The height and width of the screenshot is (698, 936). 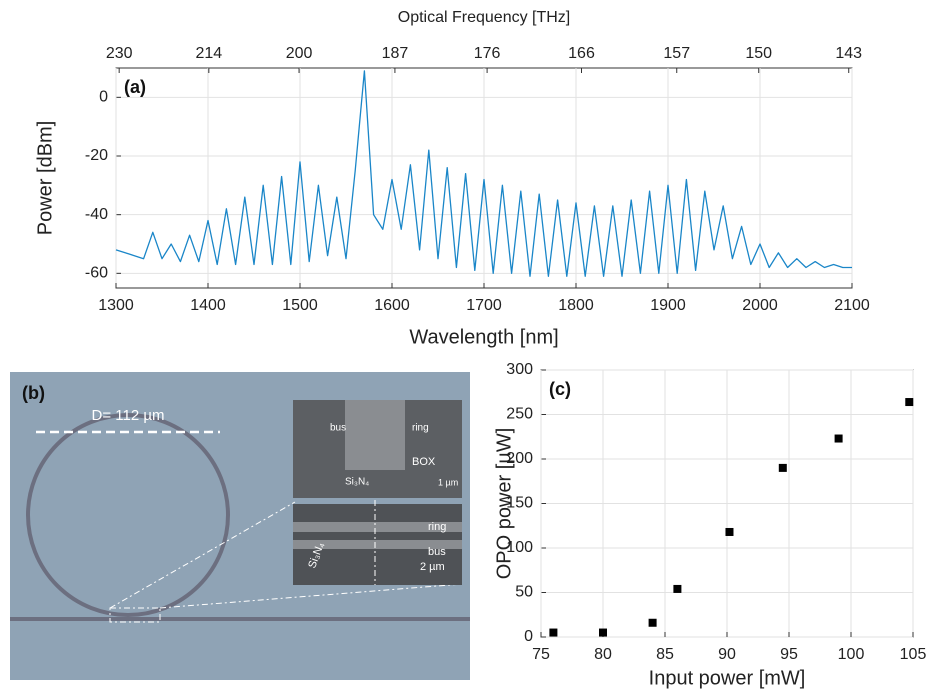 What do you see at coordinates (96, 214) in the screenshot?
I see `y-tick-label: -40` at bounding box center [96, 214].